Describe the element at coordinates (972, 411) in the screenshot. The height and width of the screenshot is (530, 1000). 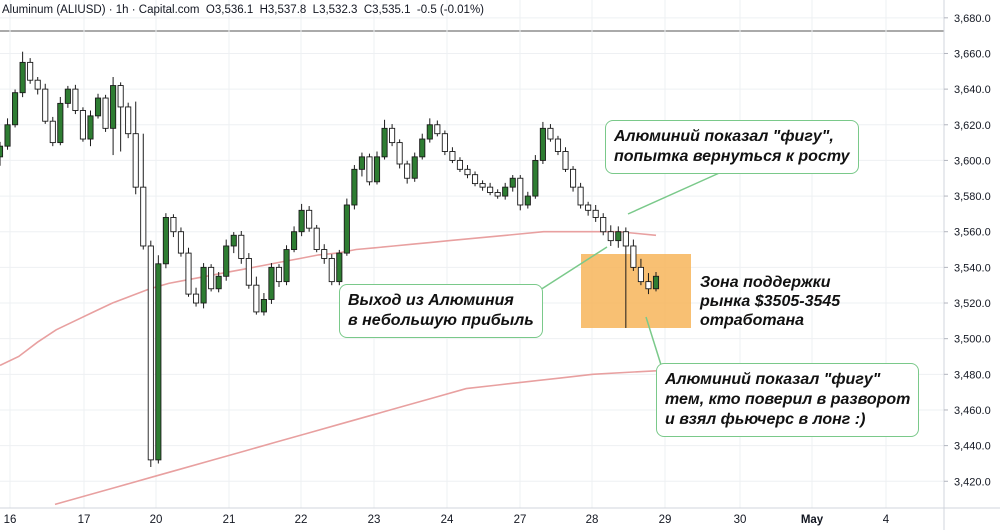
I see `y-tick-label: 3,460.0` at that location.